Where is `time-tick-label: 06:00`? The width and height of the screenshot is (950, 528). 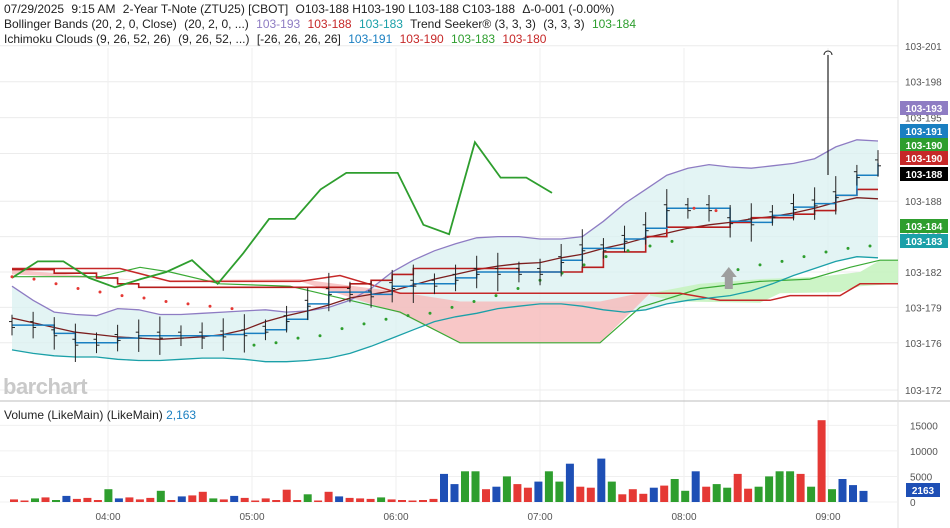
time-tick-label: 06:00 is located at coordinates (395, 517).